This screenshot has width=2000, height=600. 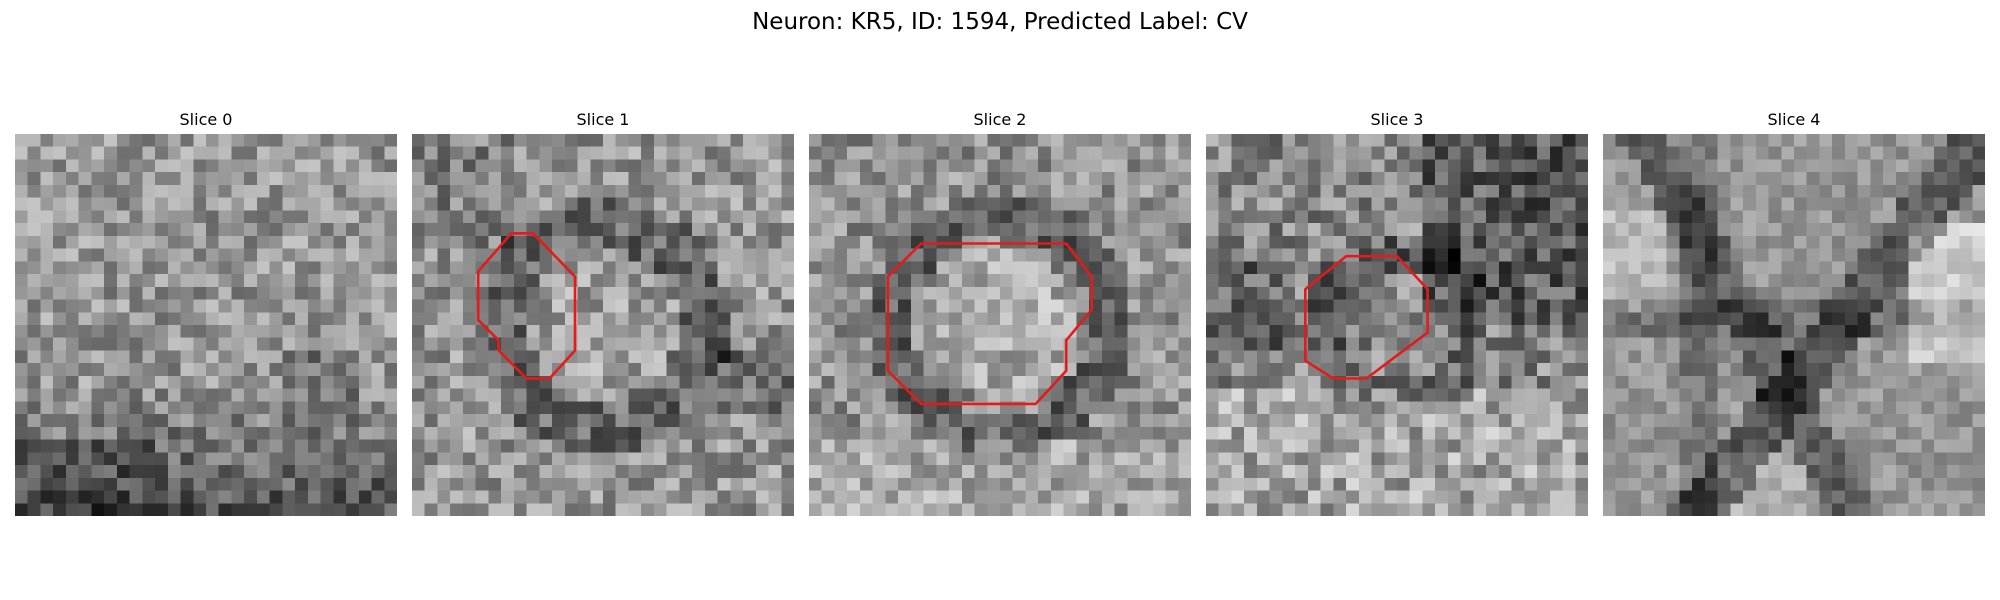 I want to click on slice-panel-3: Slice 3, so click(x=1397, y=313).